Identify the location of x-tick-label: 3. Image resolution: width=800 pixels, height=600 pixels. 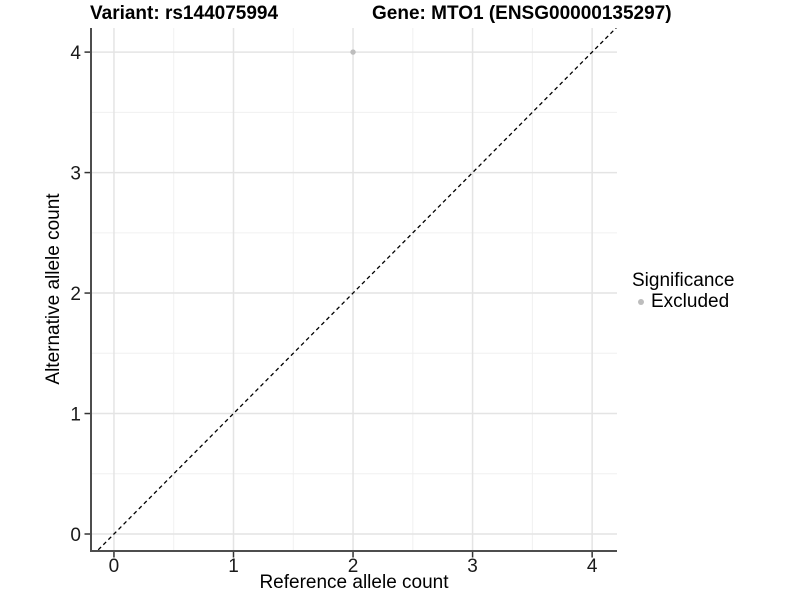
(472, 566).